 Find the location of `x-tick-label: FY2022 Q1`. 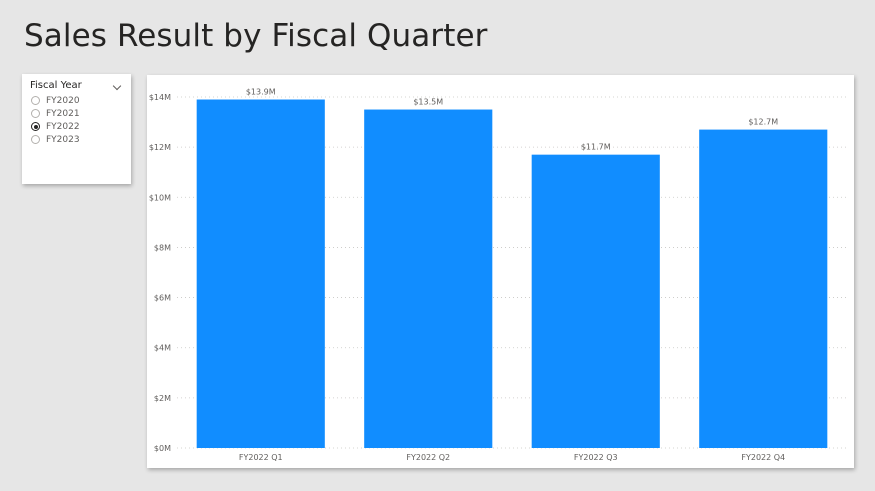

x-tick-label: FY2022 Q1 is located at coordinates (261, 457).